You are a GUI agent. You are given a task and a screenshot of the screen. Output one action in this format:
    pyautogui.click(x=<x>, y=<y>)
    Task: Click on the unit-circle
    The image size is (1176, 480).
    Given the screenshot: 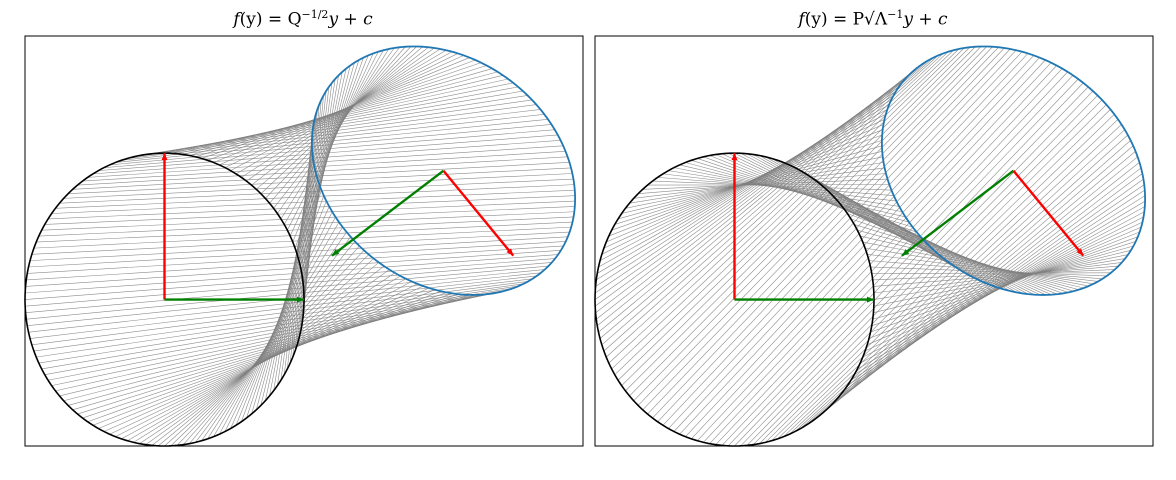 What is the action you would take?
    pyautogui.click(x=164, y=299)
    